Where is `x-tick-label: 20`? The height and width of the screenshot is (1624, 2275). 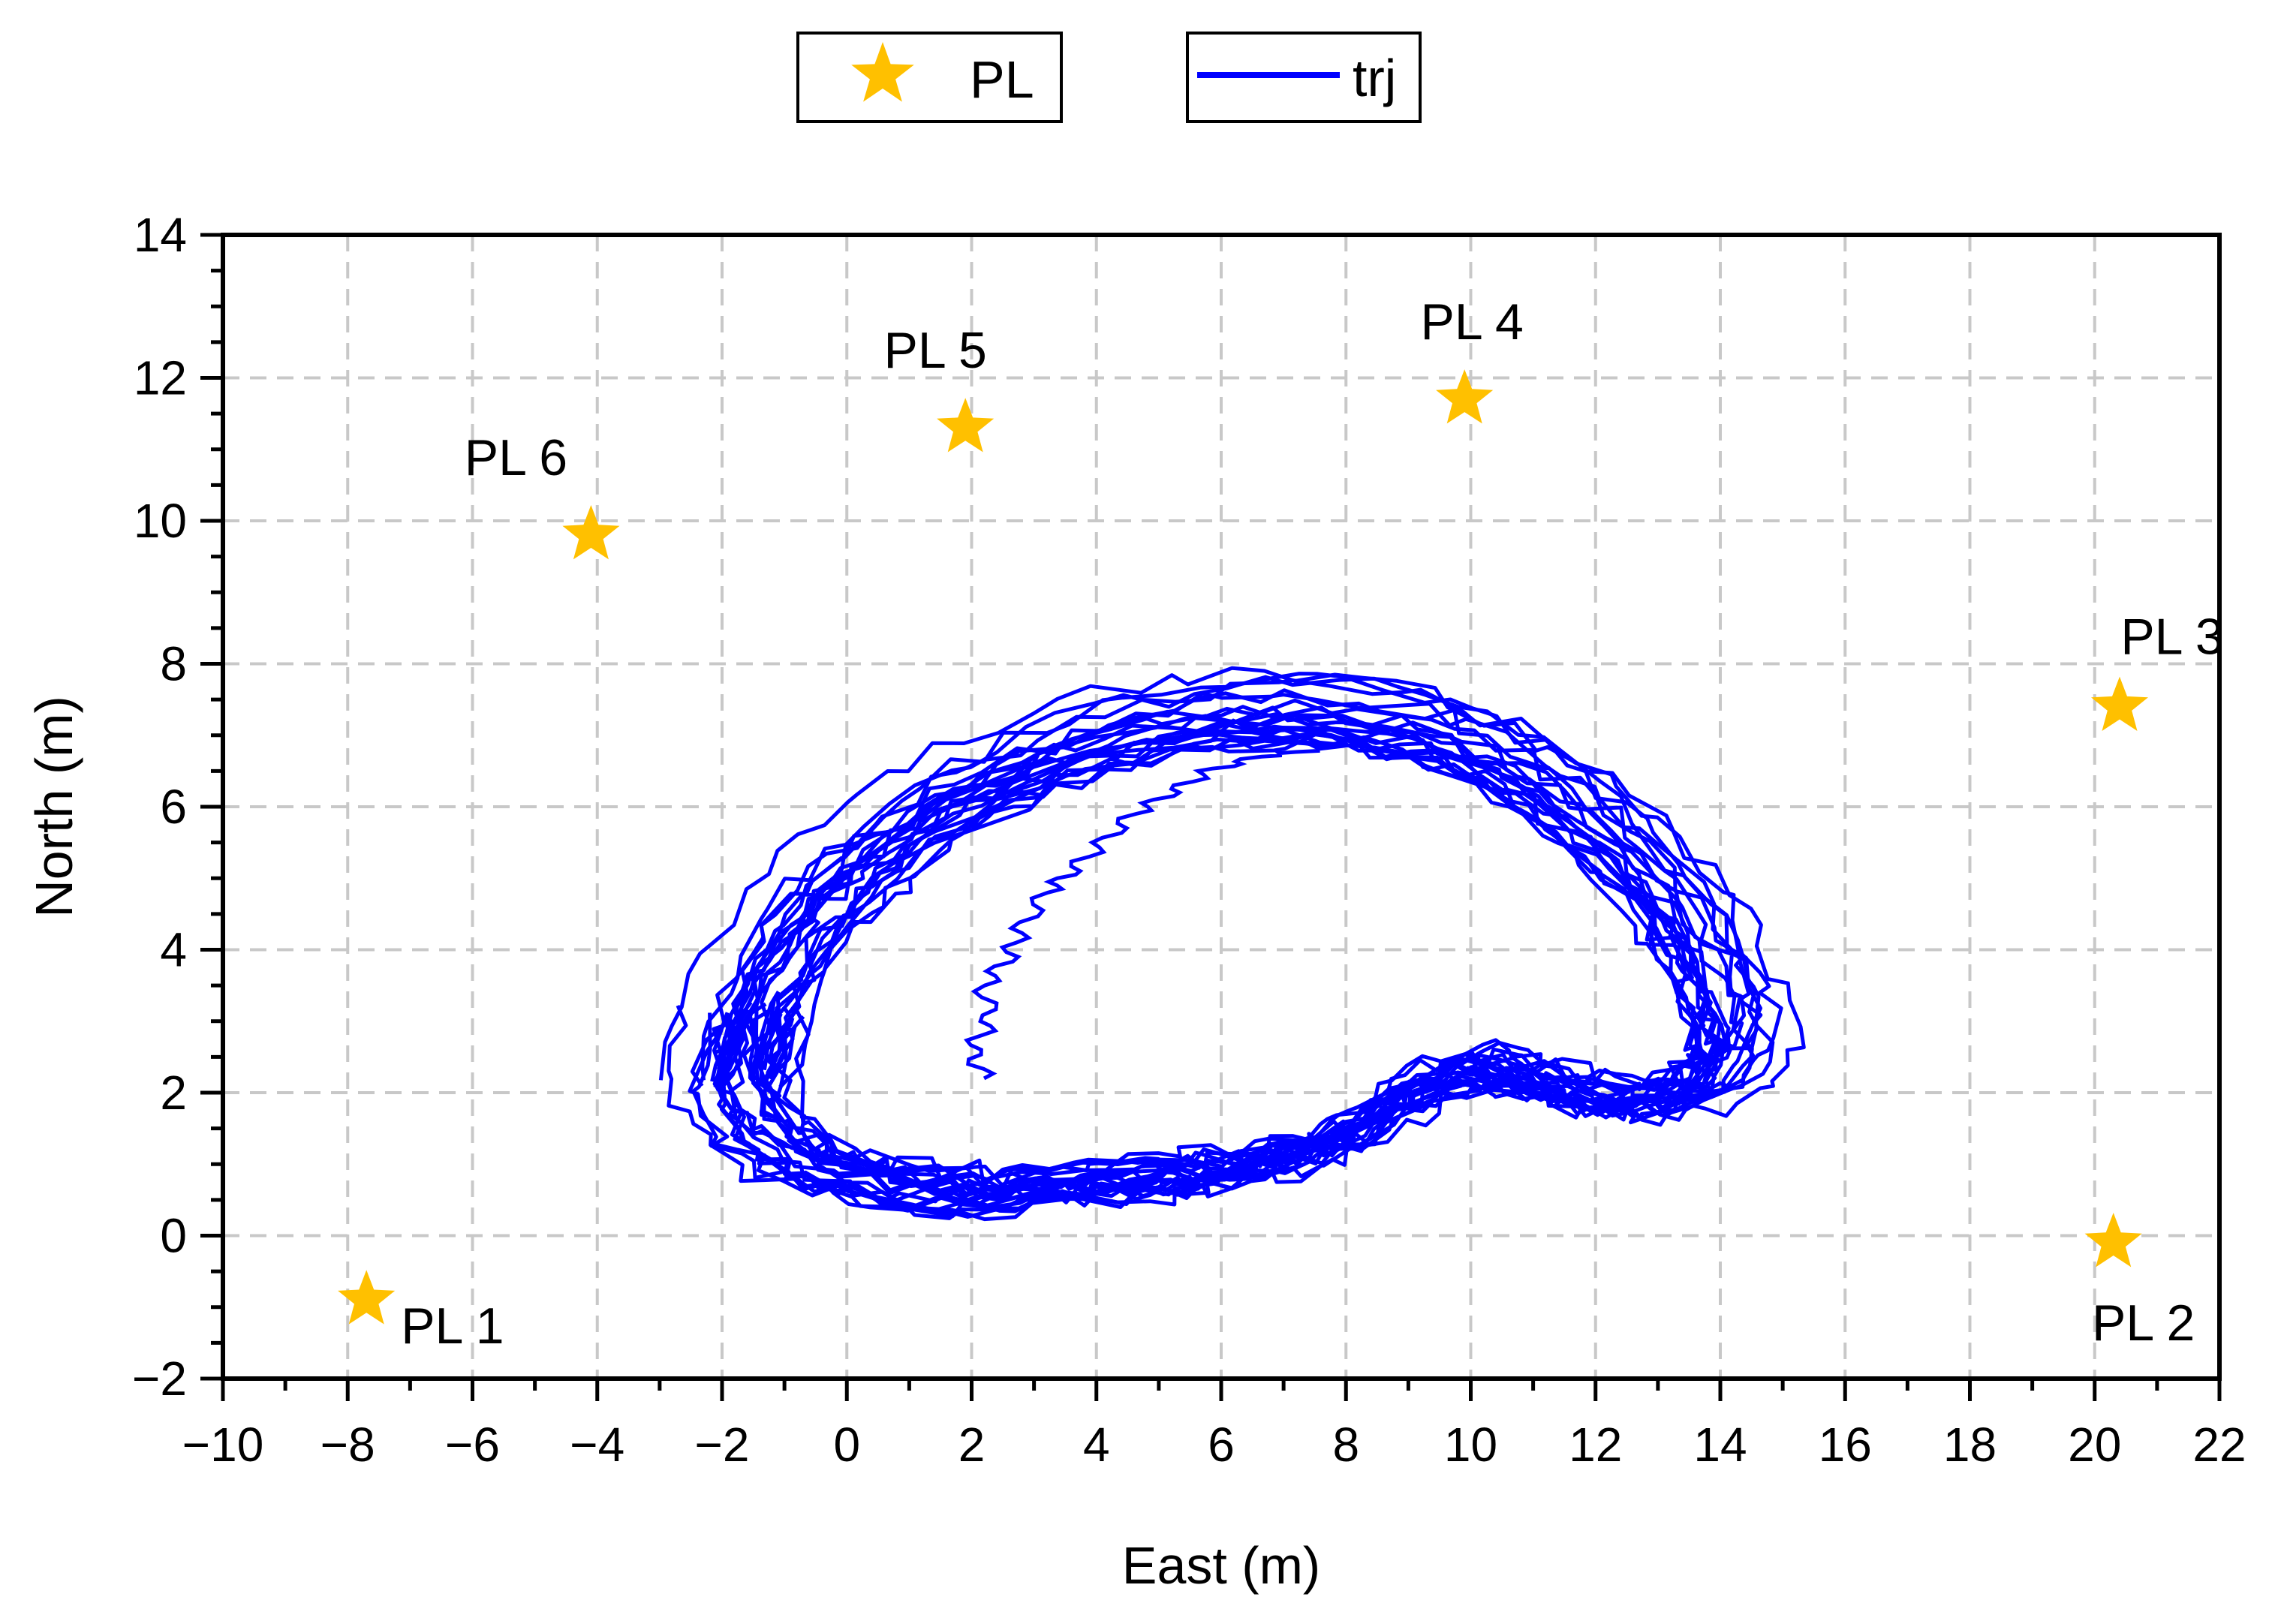 x-tick-label: 20 is located at coordinates (2094, 1445).